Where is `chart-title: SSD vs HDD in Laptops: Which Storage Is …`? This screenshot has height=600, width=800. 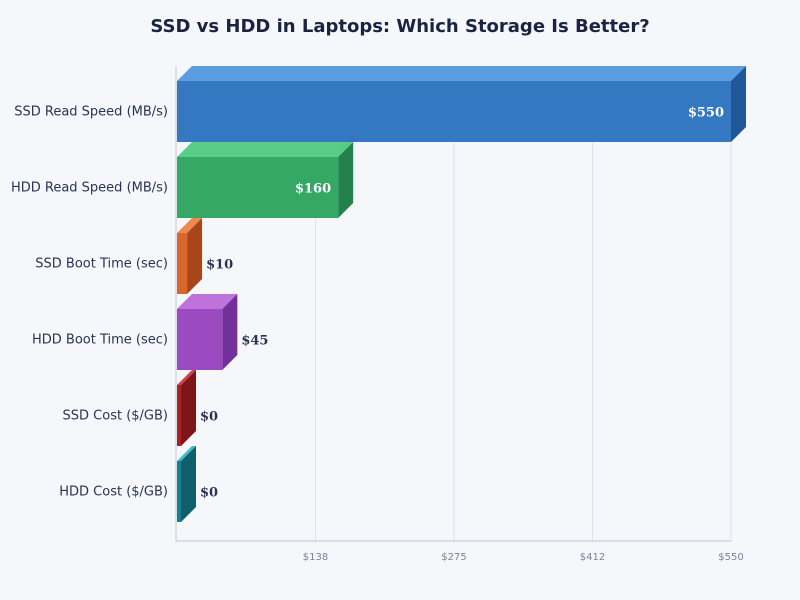 chart-title: SSD vs HDD in Laptops: Which Storage Is … is located at coordinates (400, 26).